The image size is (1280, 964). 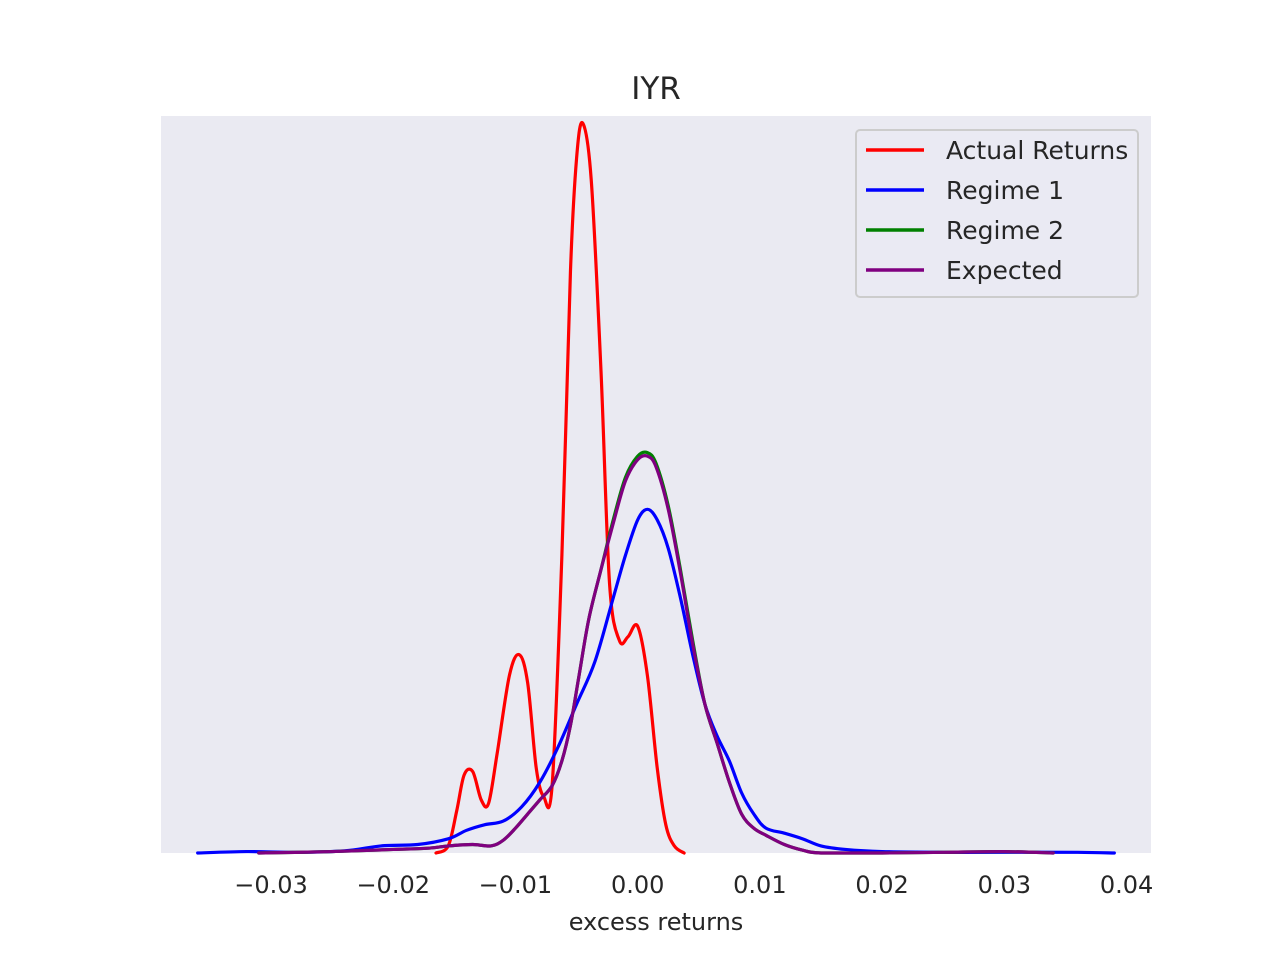 I want to click on legend: Actual Returns Regime 1 Regime 2 Expected, so click(x=997, y=213).